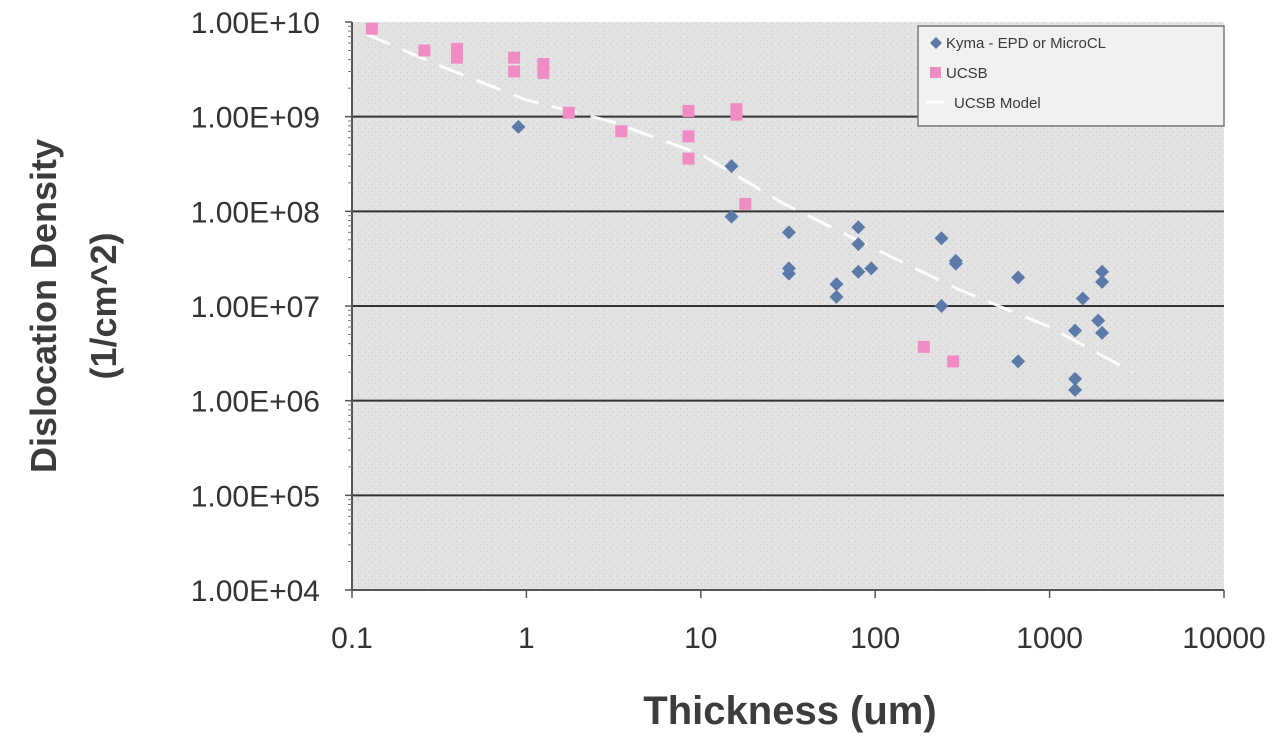  Describe the element at coordinates (967, 73) in the screenshot. I see `legend-label-ucsb: UCSB` at that location.